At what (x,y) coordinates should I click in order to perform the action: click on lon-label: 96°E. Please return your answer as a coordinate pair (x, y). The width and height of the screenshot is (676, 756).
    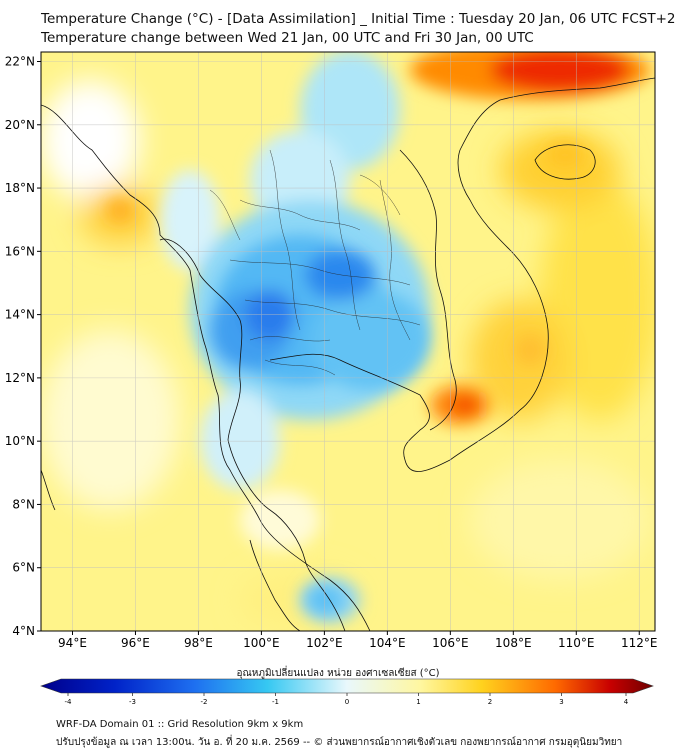
    Looking at the image, I should click on (135, 643).